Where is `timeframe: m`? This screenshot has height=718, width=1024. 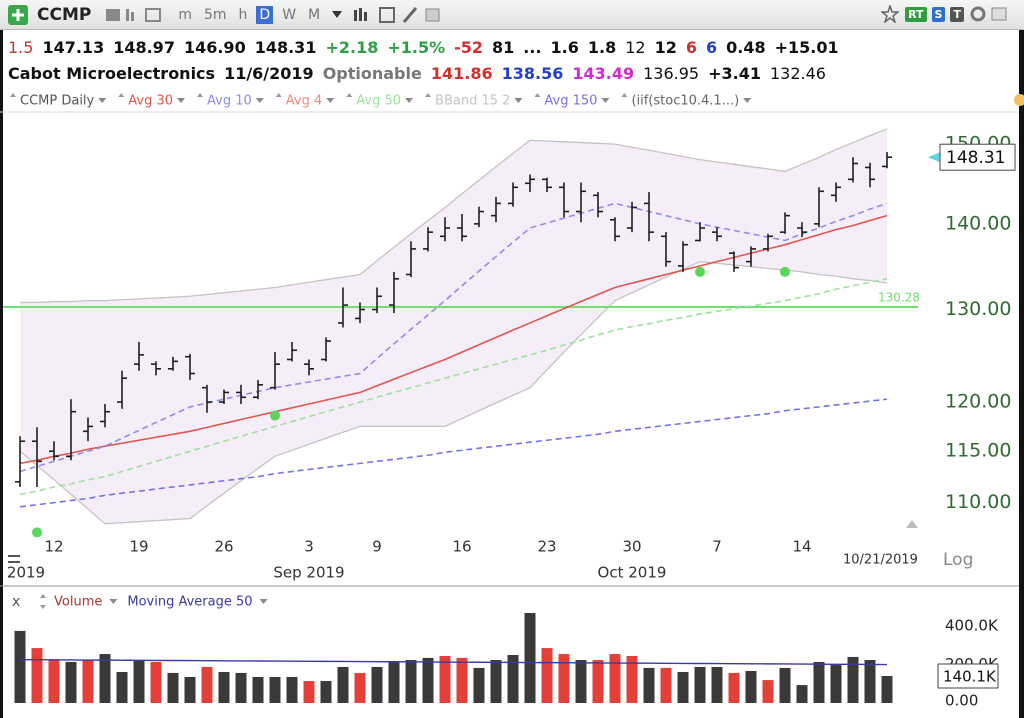
timeframe: m is located at coordinates (185, 14).